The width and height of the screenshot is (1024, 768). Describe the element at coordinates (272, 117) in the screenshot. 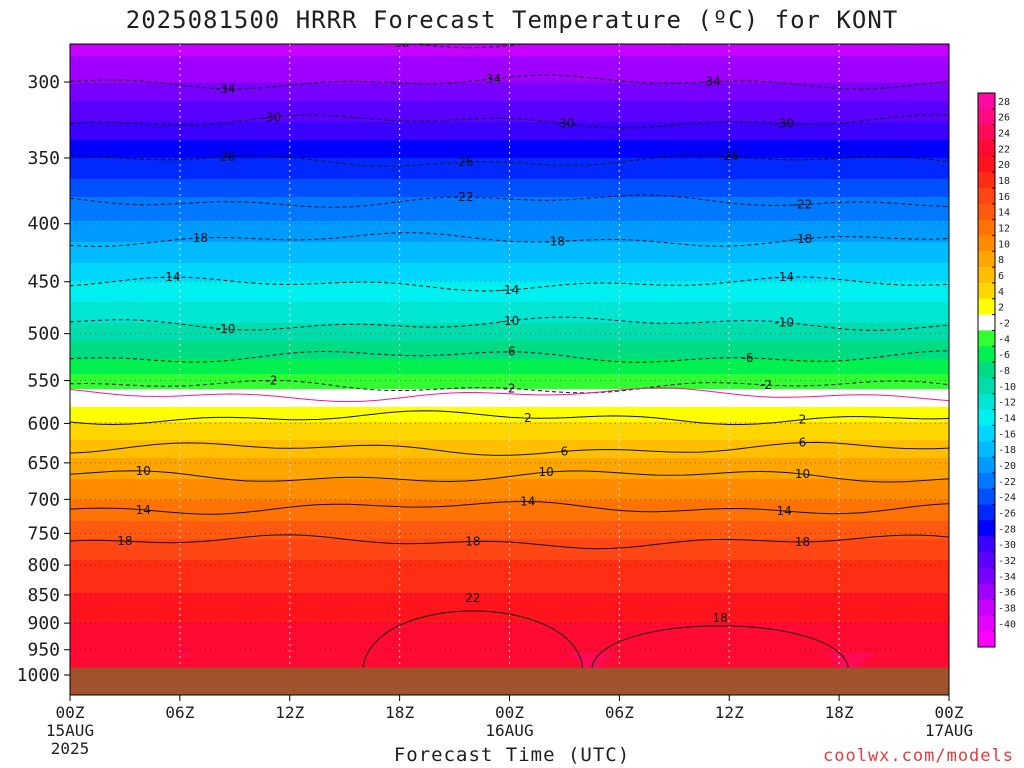

I see `contour-label: -30` at that location.